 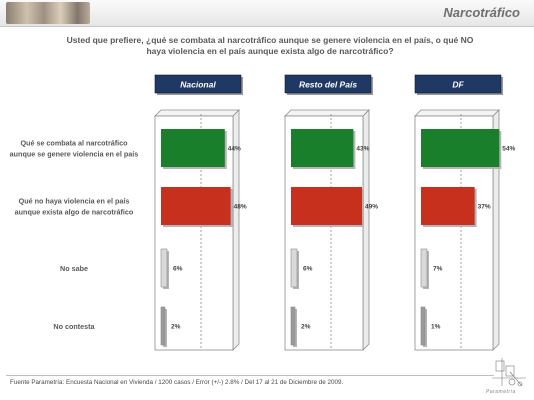 What do you see at coordinates (436, 327) in the screenshot?
I see `data-label-df-3: 1%` at bounding box center [436, 327].